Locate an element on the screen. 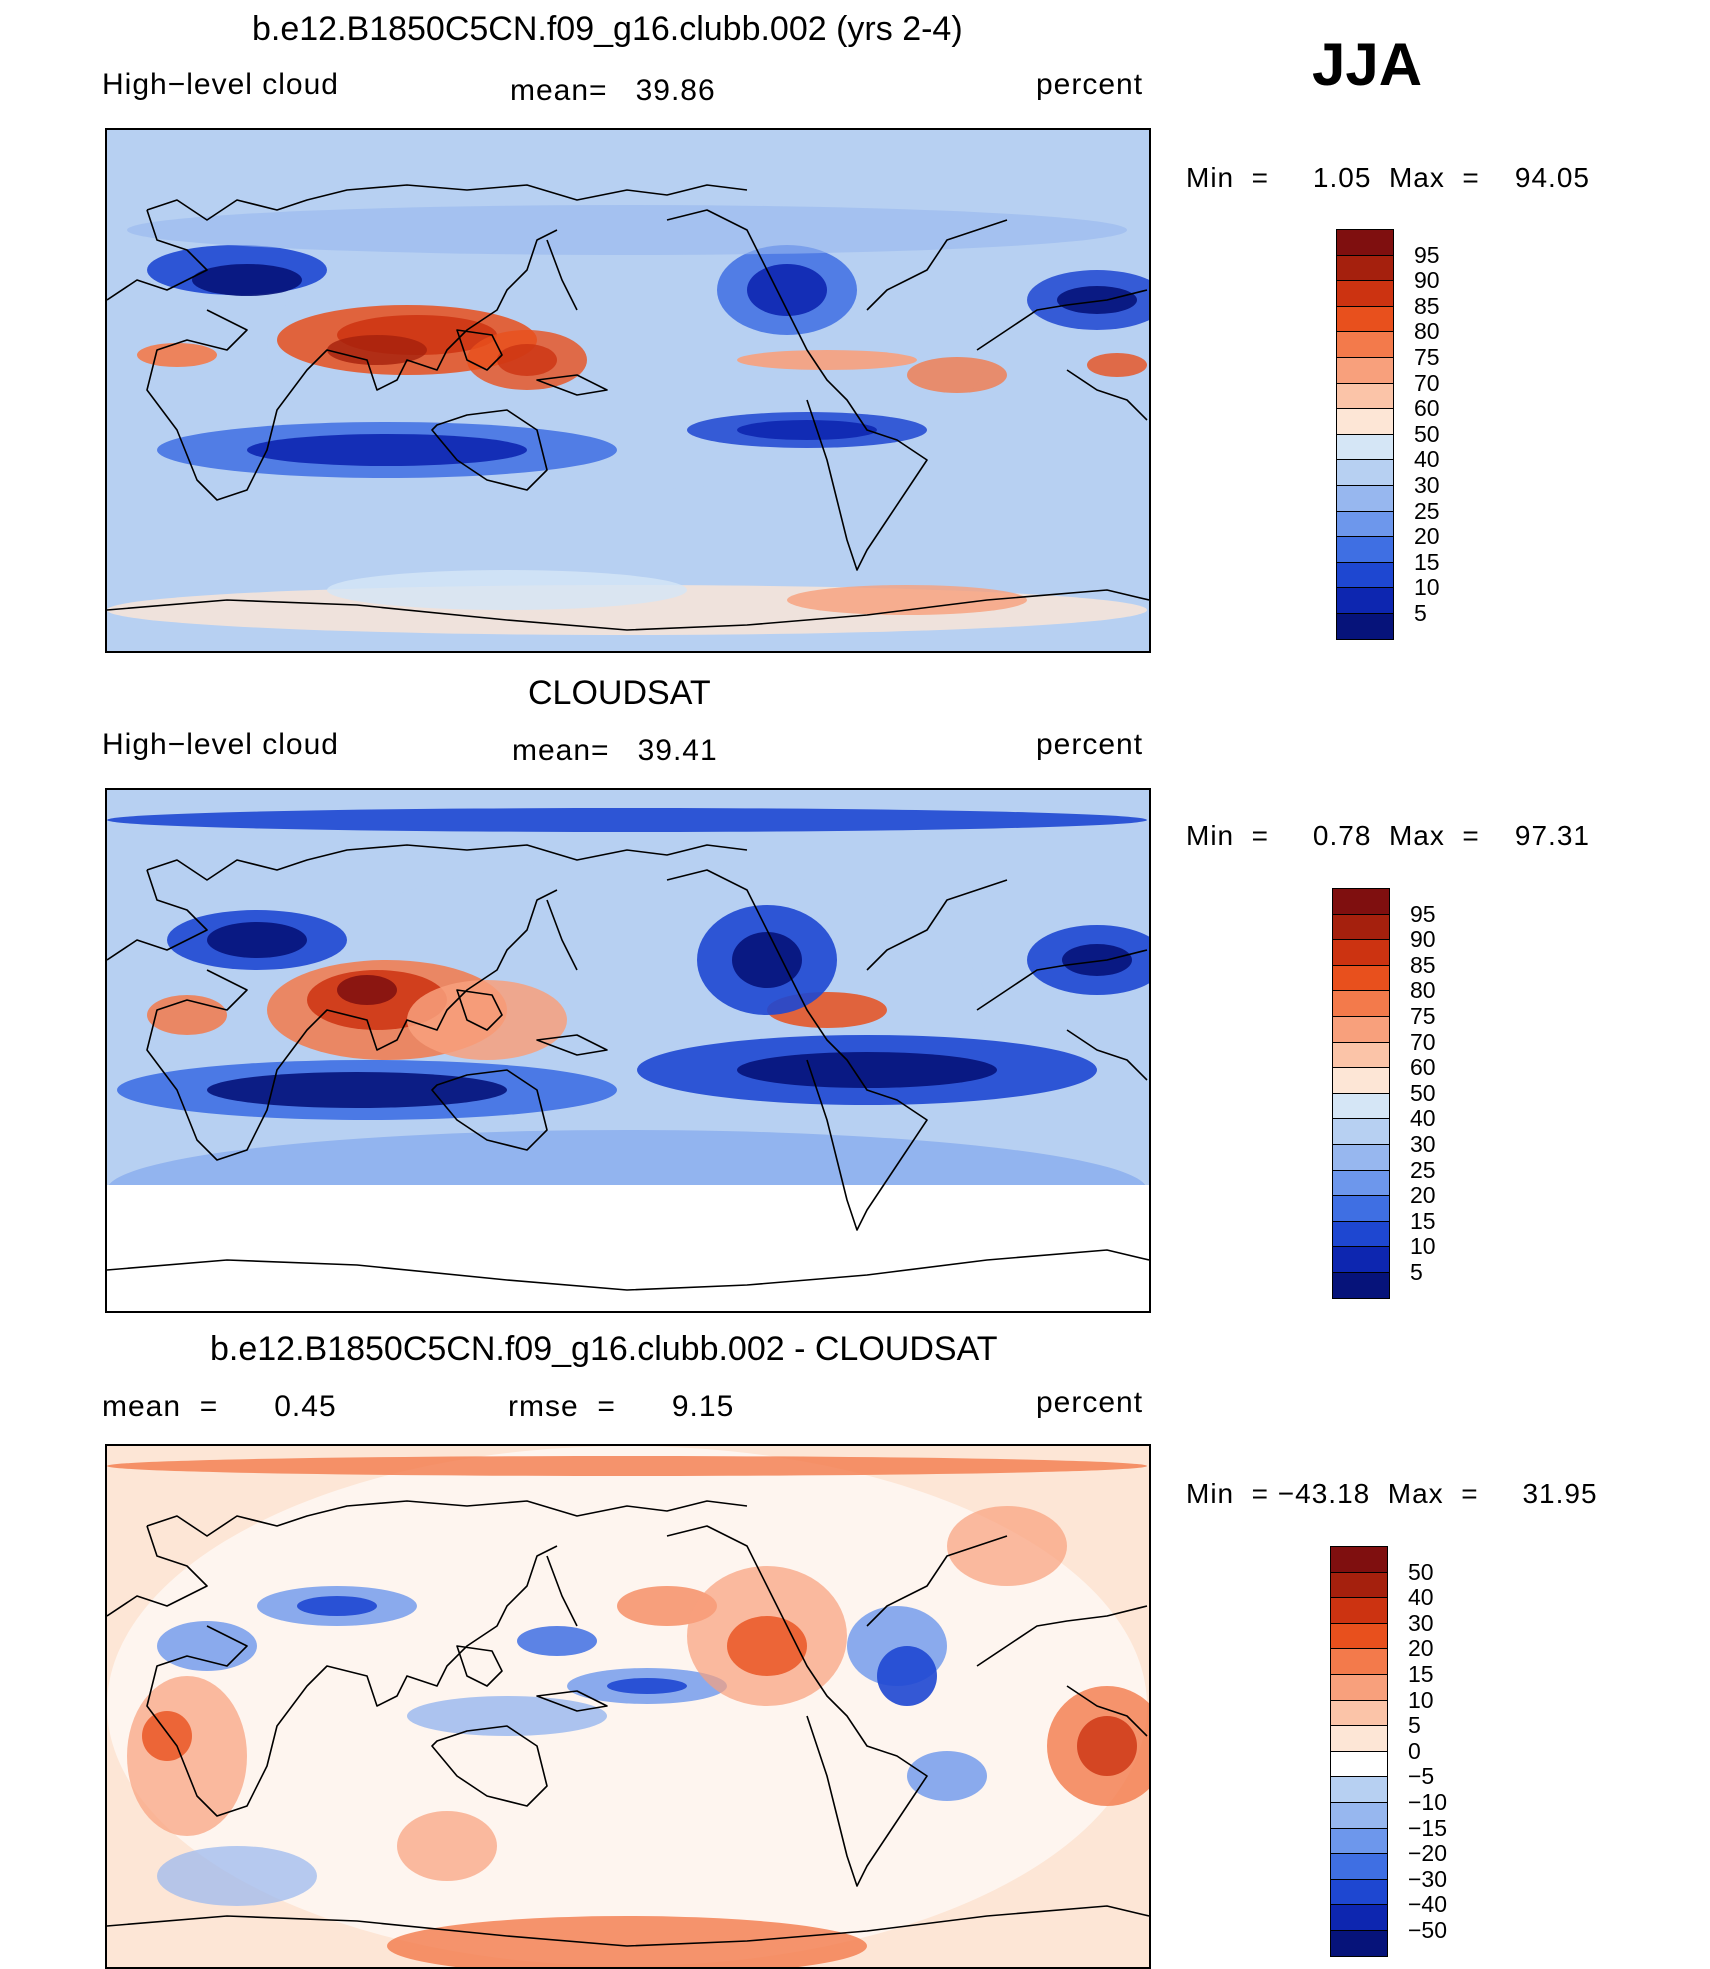 Image resolution: width=1710 pixels, height=1969 pixels. colorbar-label: 70 is located at coordinates (1427, 382).